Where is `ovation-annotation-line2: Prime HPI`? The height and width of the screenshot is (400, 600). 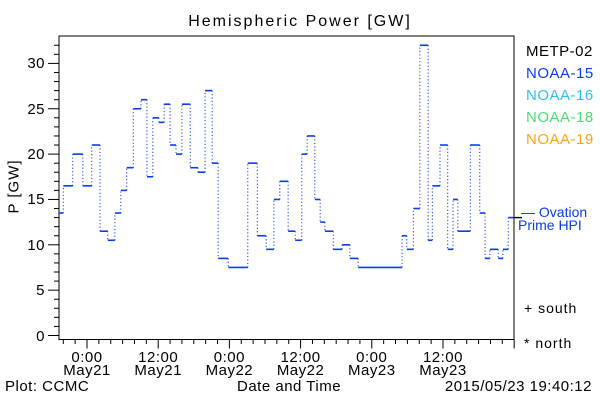
ovation-annotation-line2: Prime HPI is located at coordinates (550, 225).